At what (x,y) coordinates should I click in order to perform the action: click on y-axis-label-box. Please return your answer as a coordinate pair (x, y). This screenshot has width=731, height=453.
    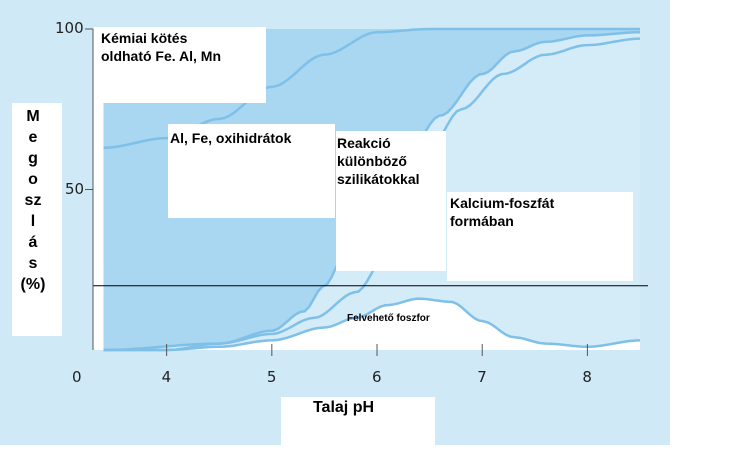
    Looking at the image, I should click on (37, 219).